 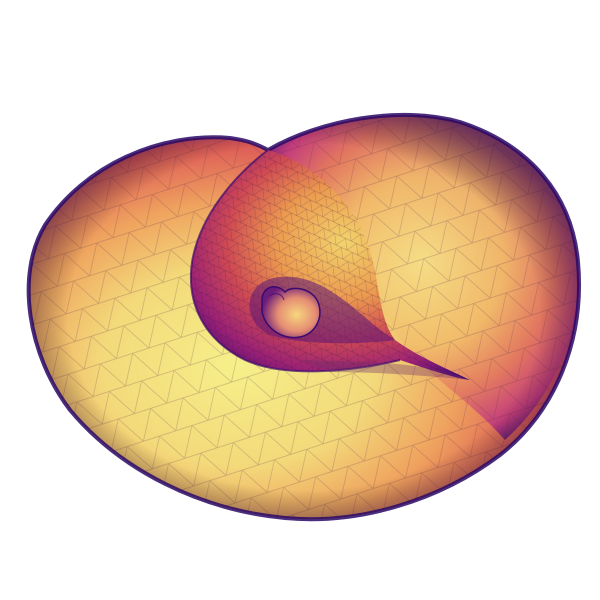 What do you see at coordinates (291, 312) in the screenshot?
I see `inner-hole` at bounding box center [291, 312].